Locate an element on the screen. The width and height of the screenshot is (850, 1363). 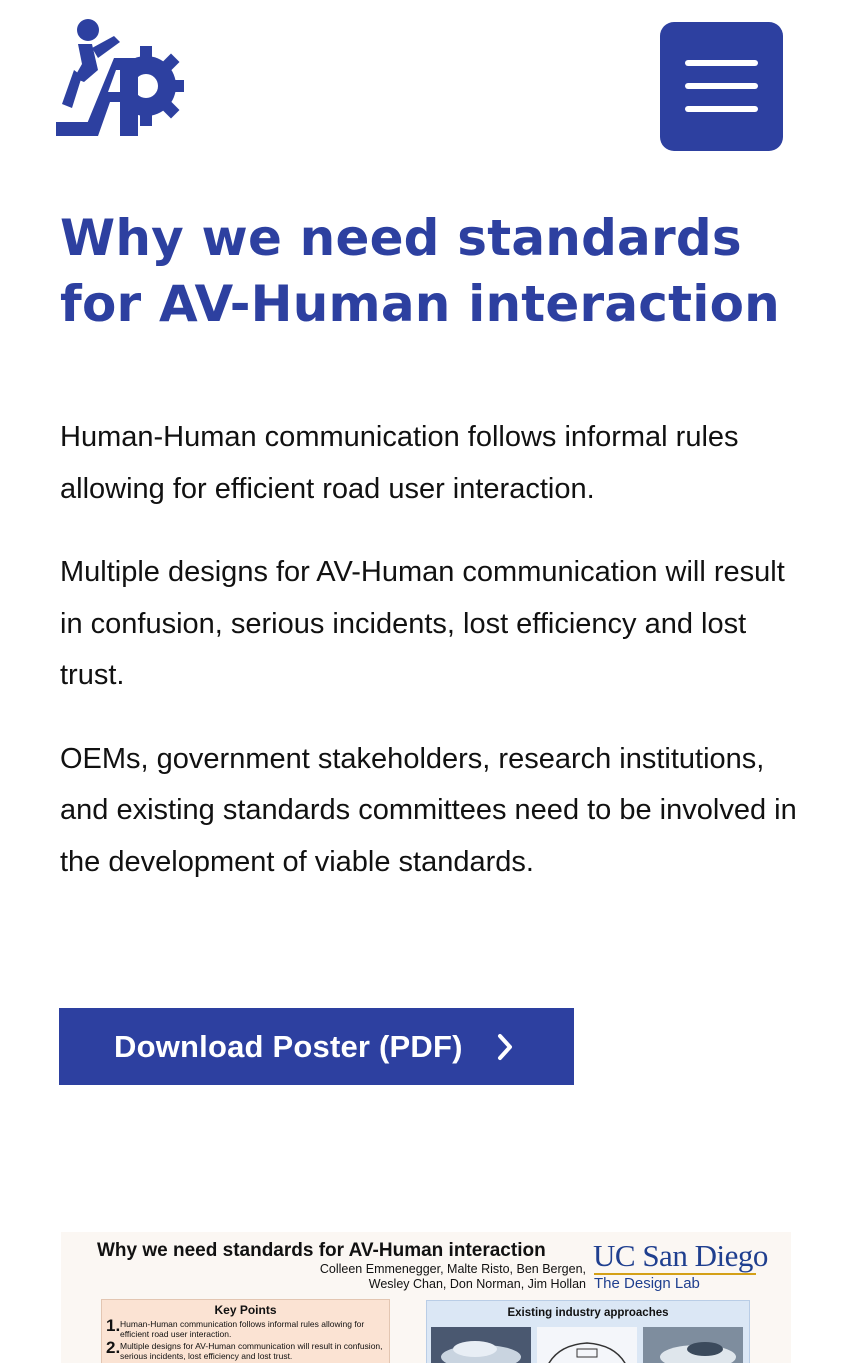
menu-button is located at coordinates (721, 86).